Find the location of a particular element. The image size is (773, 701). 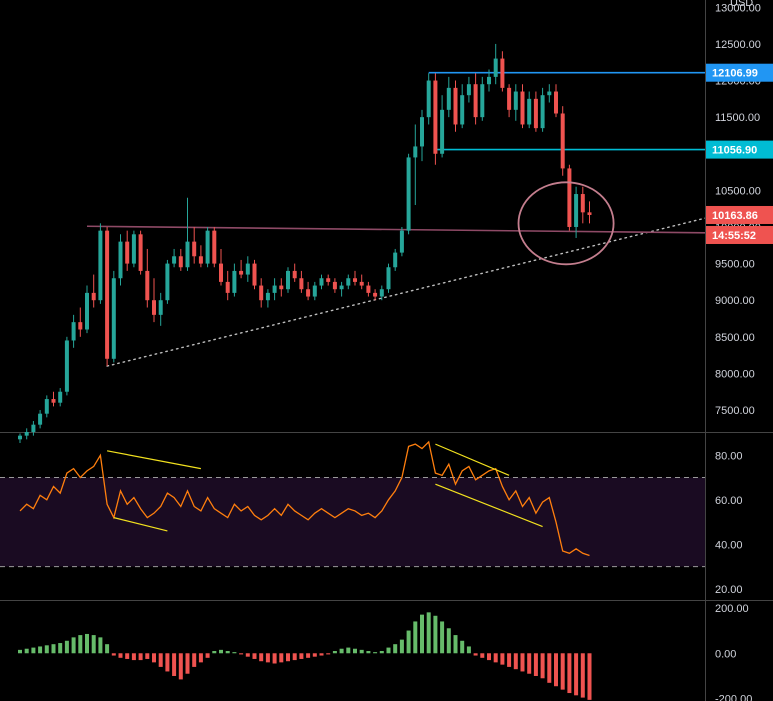

price-tag: 12106.99 is located at coordinates (739, 72).